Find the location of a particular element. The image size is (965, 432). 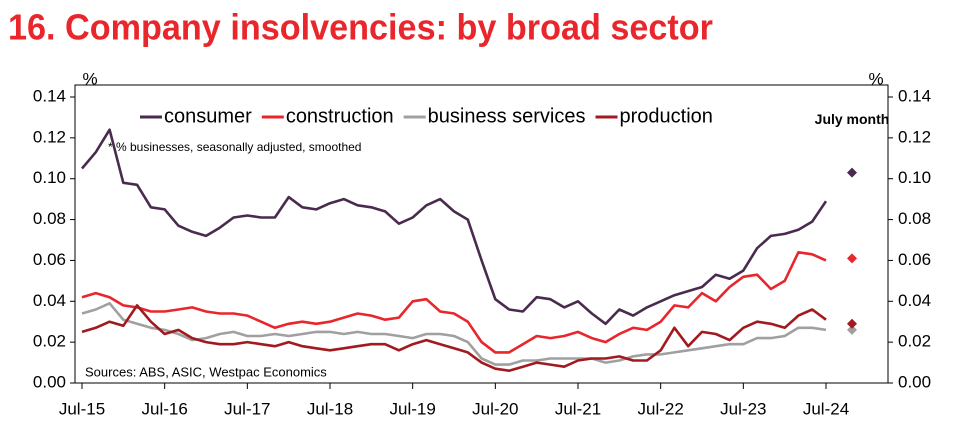

x-tick-label: Jul-15 is located at coordinates (82, 408).